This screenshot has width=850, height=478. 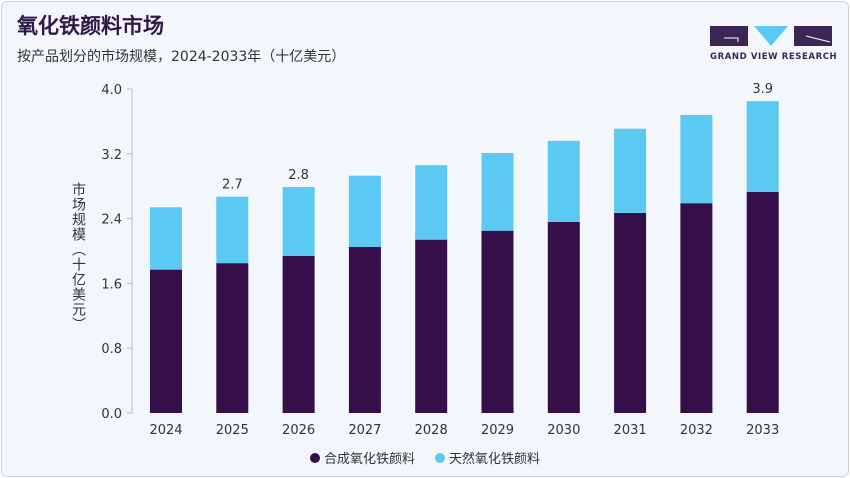 I want to click on bar-synthetic-2024, so click(x=166, y=341).